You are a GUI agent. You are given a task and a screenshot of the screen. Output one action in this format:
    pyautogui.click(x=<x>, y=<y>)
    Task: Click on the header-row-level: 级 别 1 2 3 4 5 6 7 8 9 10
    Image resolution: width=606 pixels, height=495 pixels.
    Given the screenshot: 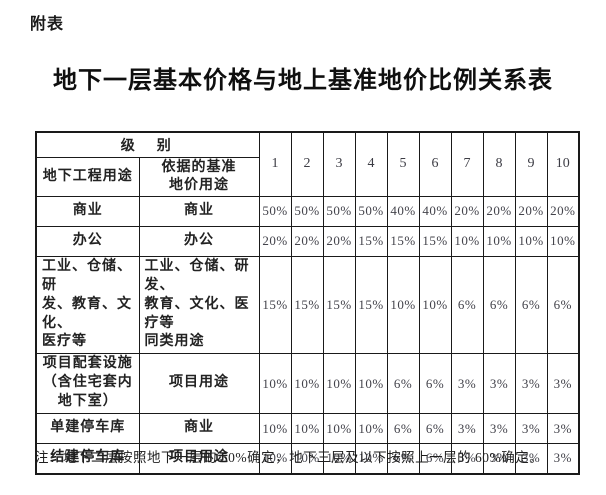 What is the action you would take?
    pyautogui.click(x=307, y=164)
    